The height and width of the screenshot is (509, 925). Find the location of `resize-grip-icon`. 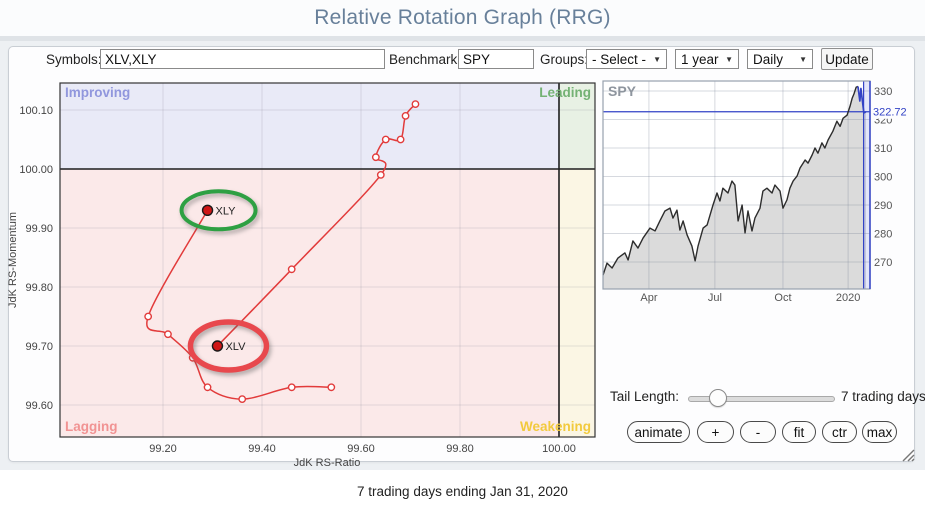

resize-grip-icon is located at coordinates (907, 454).